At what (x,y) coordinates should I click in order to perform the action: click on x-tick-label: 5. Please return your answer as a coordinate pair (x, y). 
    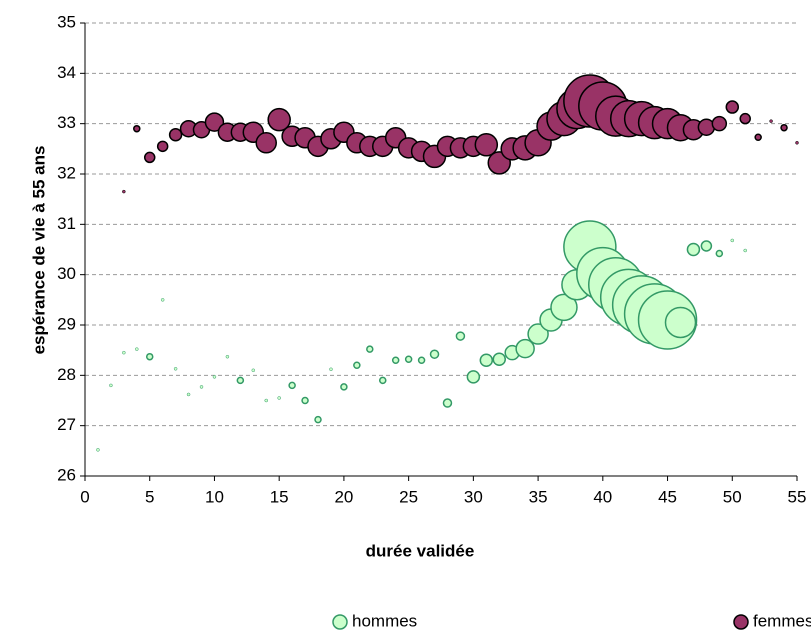
    Looking at the image, I should click on (149, 496).